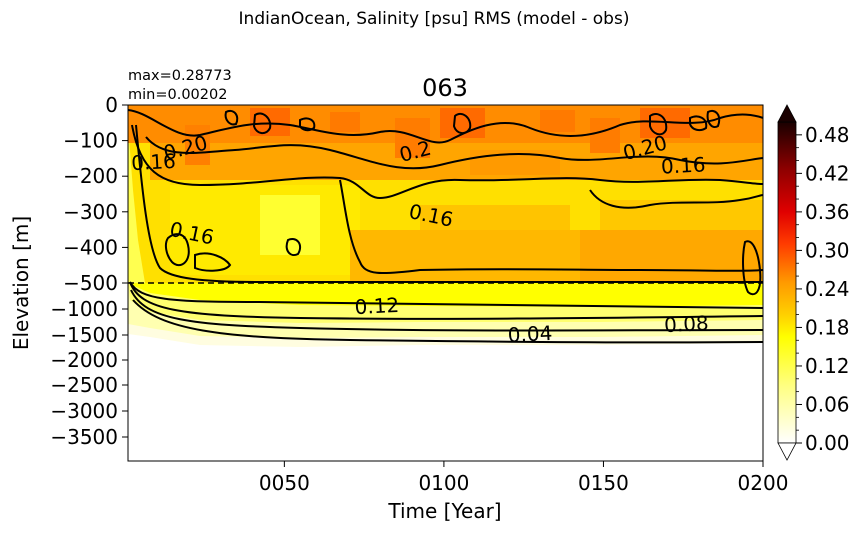 Image resolution: width=867 pixels, height=533 pixels. Describe the element at coordinates (827, 135) in the screenshot. I see `colorbar-tick-label: 0.48` at that location.